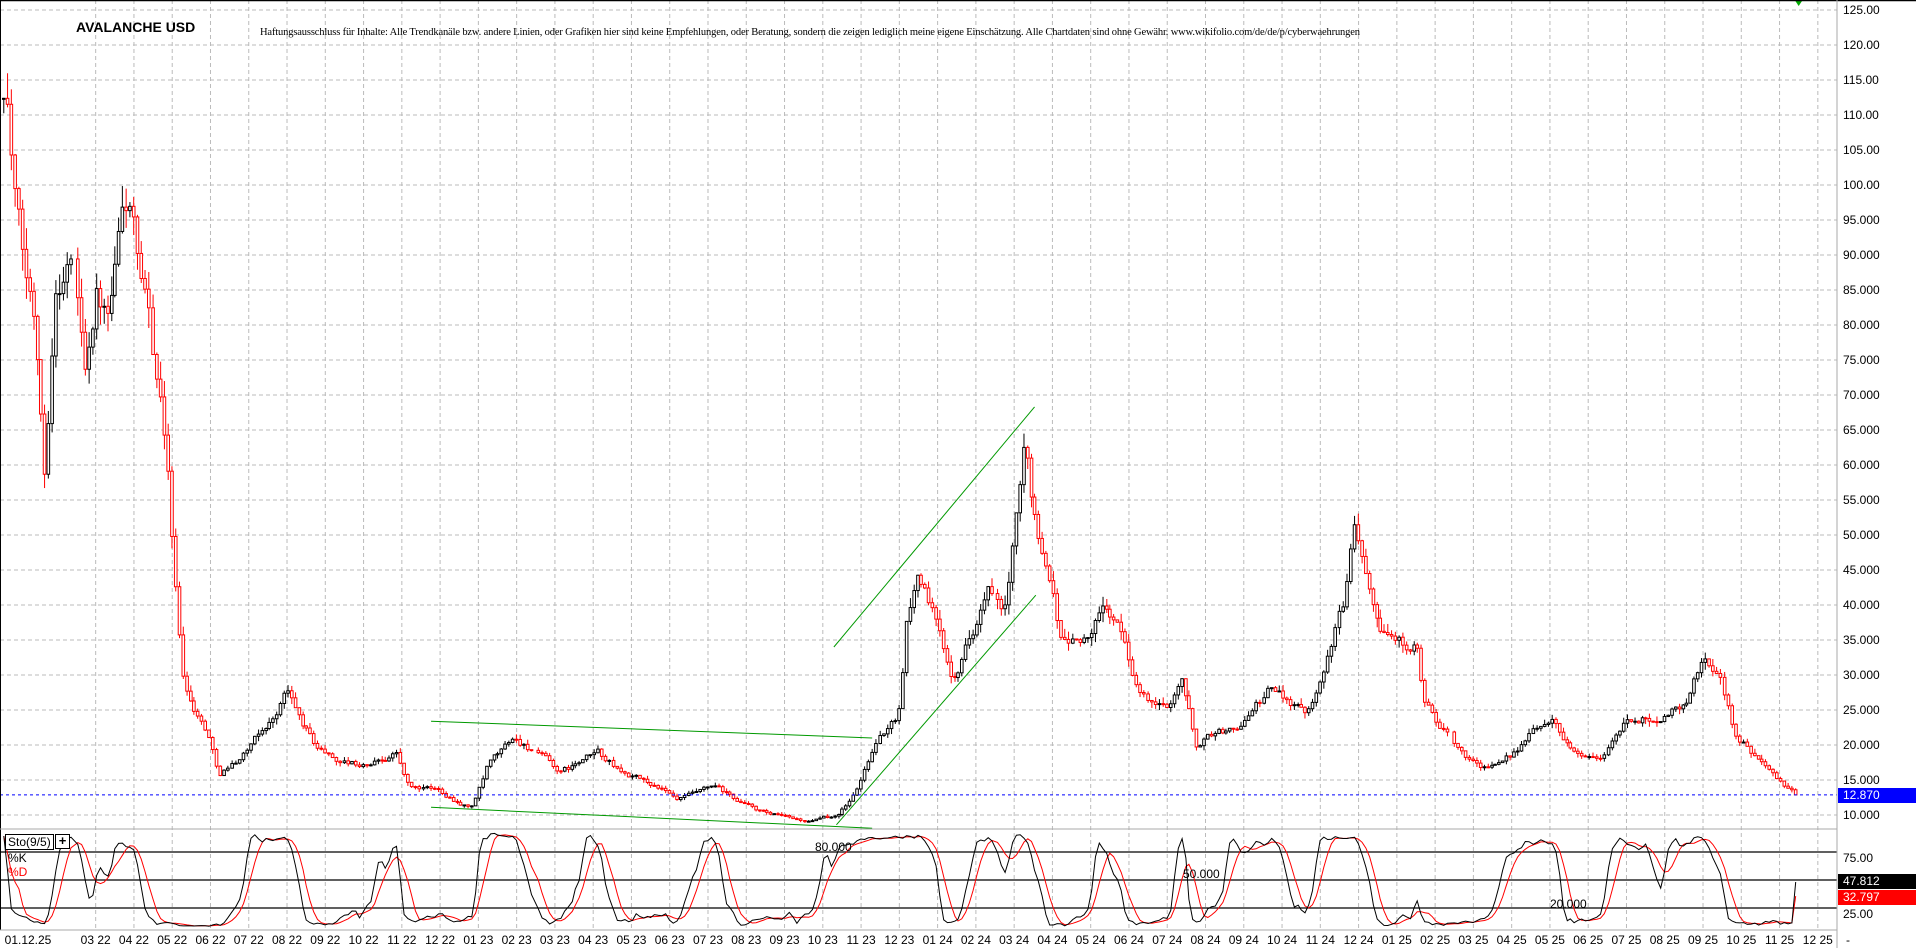 The width and height of the screenshot is (1916, 948). I want to click on price-tick: 55.000, so click(1861, 500).